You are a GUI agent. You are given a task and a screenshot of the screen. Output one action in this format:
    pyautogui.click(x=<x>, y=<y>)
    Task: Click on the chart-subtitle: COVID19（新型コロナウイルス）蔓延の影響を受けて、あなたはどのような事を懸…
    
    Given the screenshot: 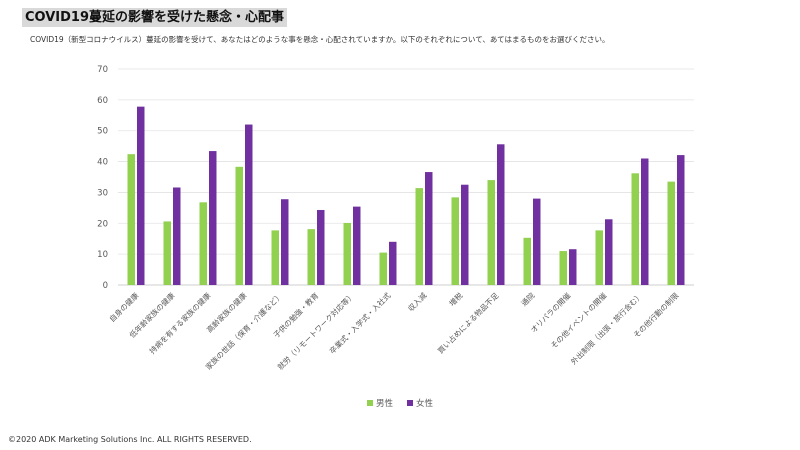 What is the action you would take?
    pyautogui.click(x=320, y=39)
    